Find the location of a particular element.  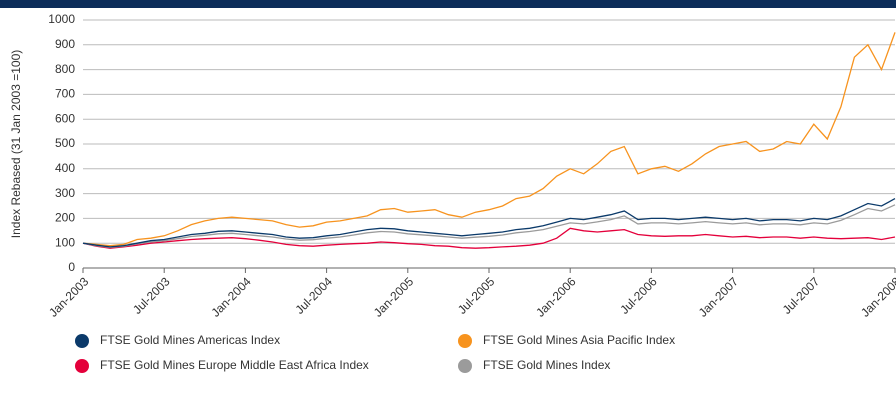

x-tick-label: Jan-2005 is located at coordinates (394, 297).